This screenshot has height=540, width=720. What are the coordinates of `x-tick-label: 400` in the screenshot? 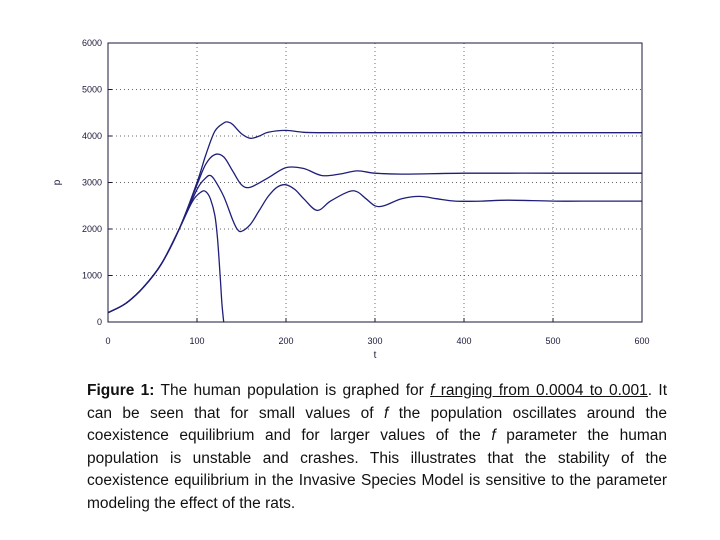 It's located at (463, 341).